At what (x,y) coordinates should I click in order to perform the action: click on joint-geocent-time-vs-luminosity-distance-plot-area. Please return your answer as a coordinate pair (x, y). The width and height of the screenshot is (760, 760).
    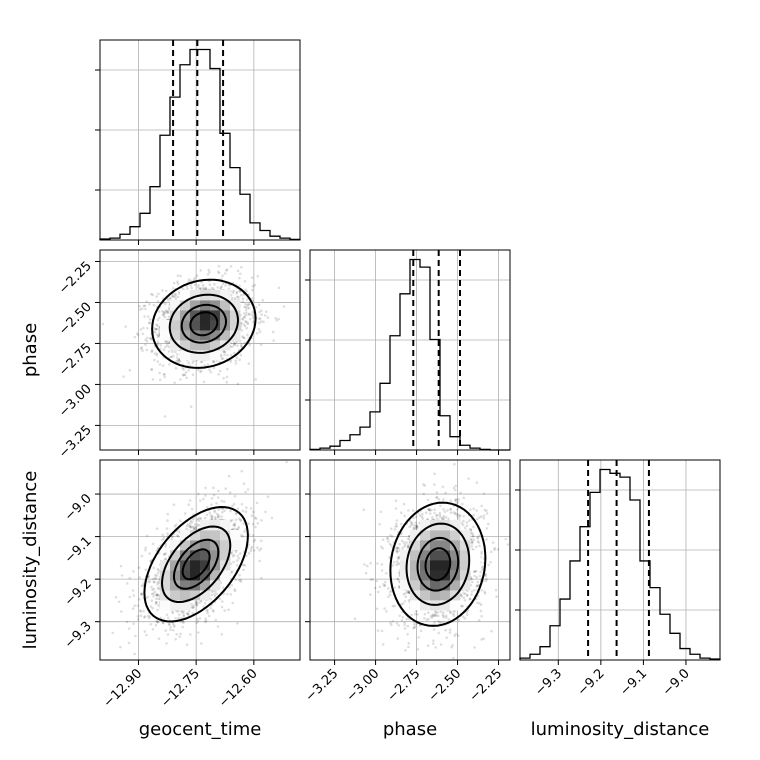
    Looking at the image, I should click on (200, 558).